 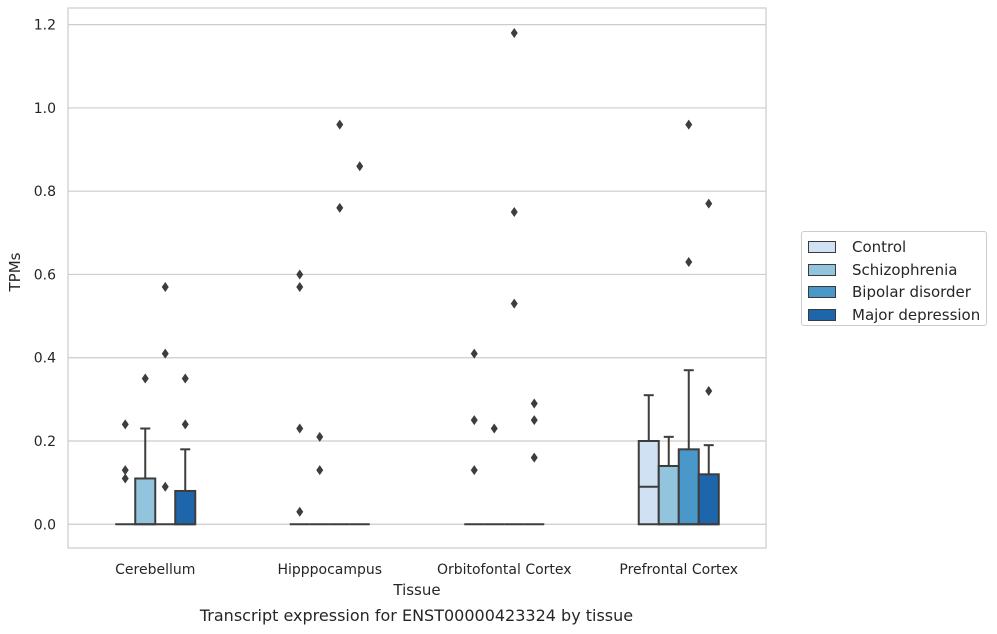 I want to click on y-axis-ticks: 0.0 0.2 0.4 0.6 0.8 1.0 1.2, so click(x=45, y=276).